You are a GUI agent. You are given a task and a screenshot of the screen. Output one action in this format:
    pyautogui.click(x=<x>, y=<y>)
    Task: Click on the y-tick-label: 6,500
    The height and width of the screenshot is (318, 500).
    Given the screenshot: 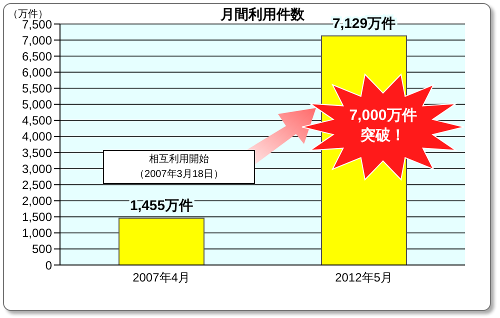 What is the action you would take?
    pyautogui.click(x=37, y=56)
    